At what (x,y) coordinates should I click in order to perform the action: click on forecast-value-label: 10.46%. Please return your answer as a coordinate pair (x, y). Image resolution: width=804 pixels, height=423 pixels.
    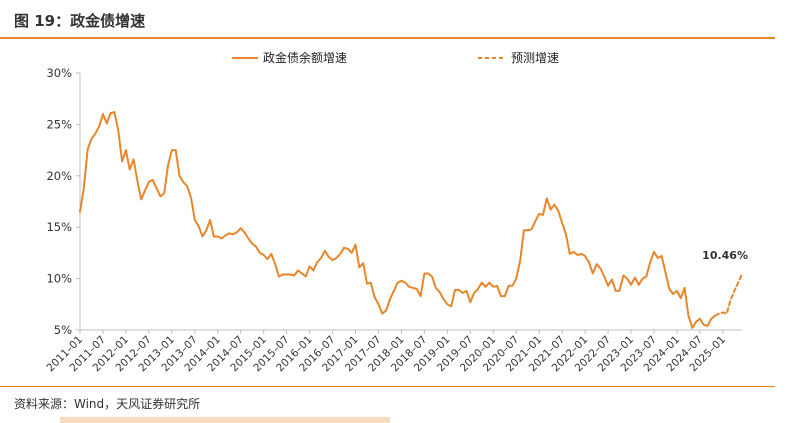
    Looking at the image, I should click on (725, 255).